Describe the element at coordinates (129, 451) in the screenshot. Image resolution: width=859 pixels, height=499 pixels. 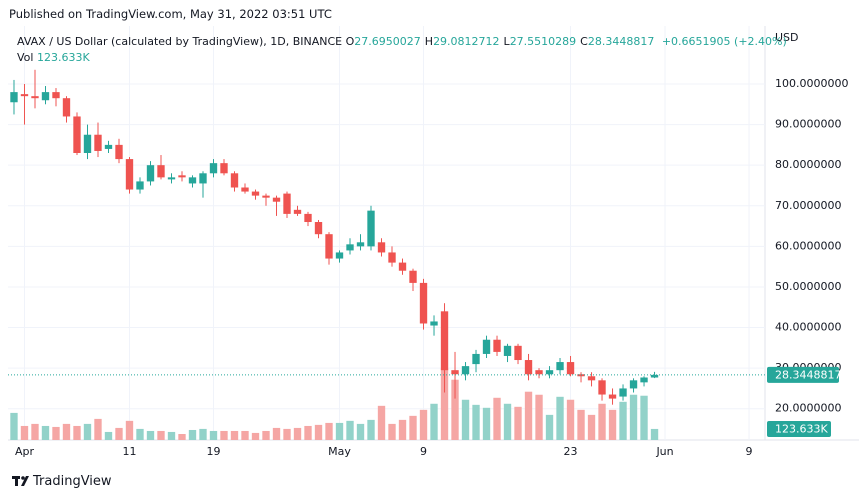
I see `x-tick-label: 11` at that location.